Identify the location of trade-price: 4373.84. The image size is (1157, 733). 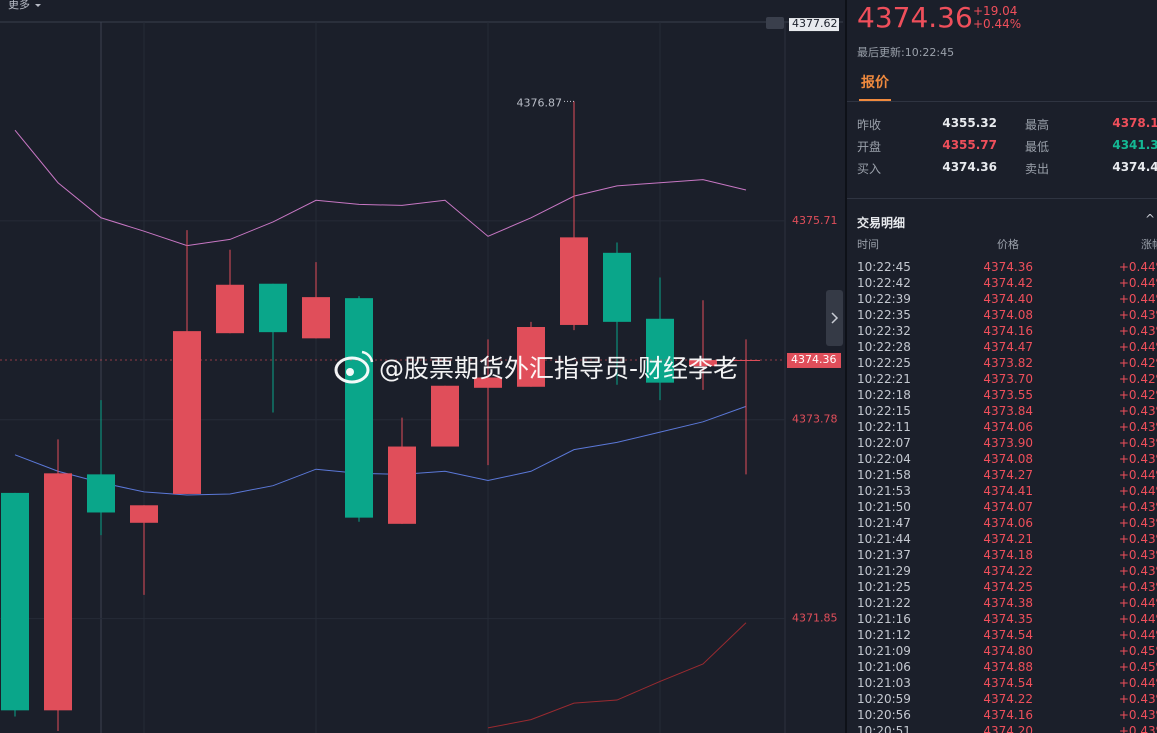
(1008, 411).